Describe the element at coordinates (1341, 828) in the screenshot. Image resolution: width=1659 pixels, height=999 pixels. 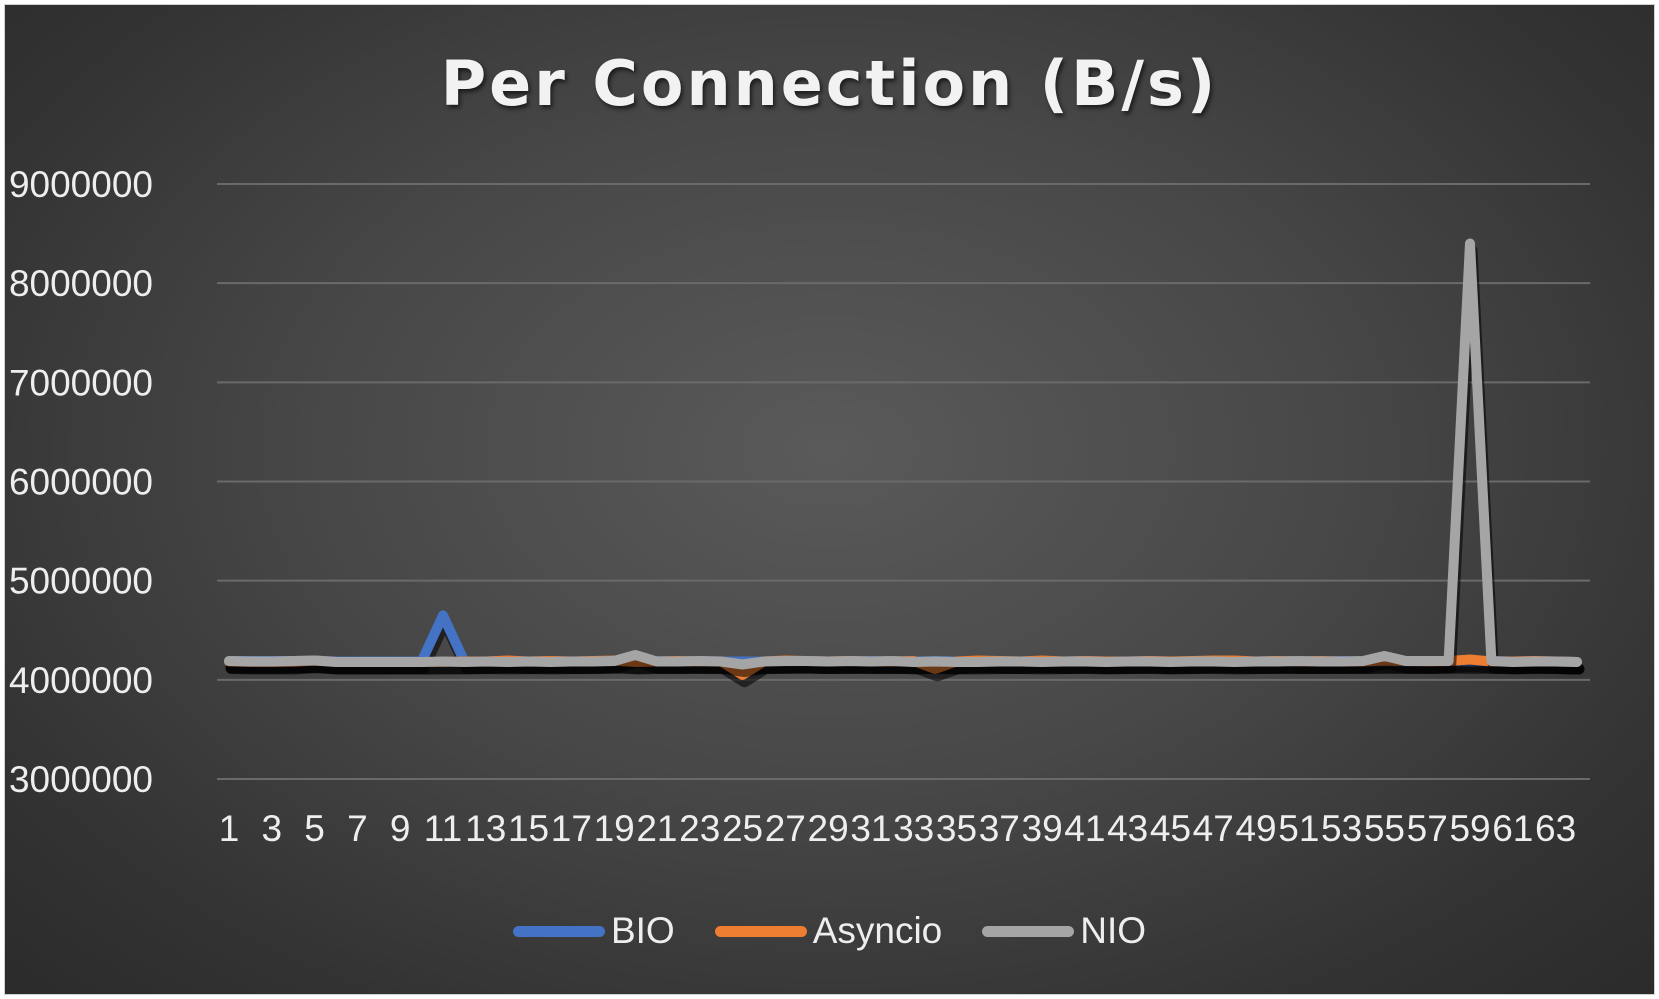
I see `x-tick-label: 53` at that location.